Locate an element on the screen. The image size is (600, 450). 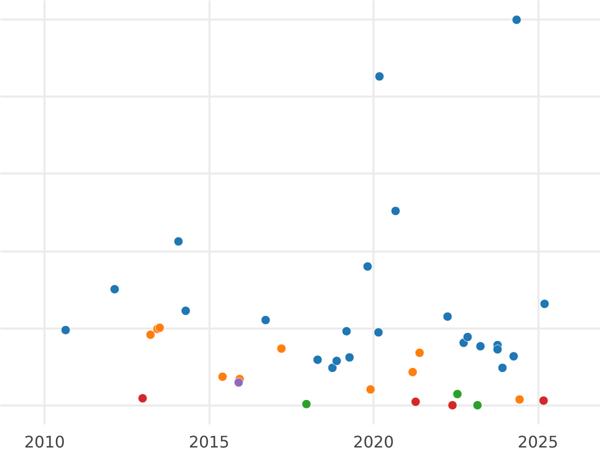
x-tick-label: 2020 is located at coordinates (373, 441).